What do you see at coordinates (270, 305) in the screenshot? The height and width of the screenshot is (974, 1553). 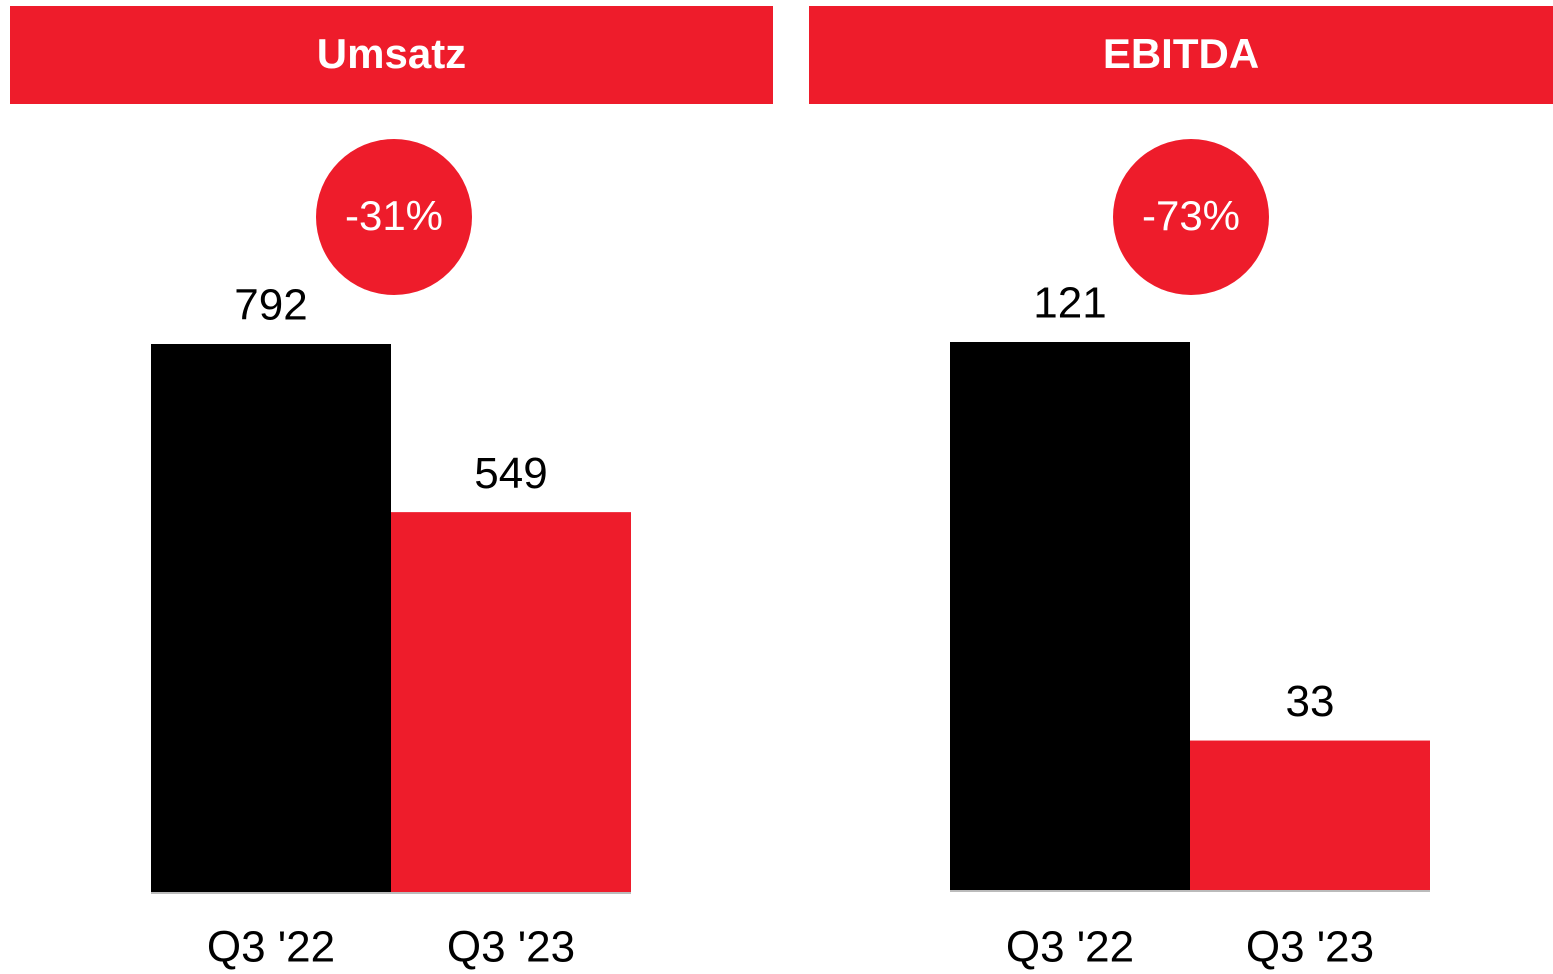 I see `value-label: 792` at bounding box center [270, 305].